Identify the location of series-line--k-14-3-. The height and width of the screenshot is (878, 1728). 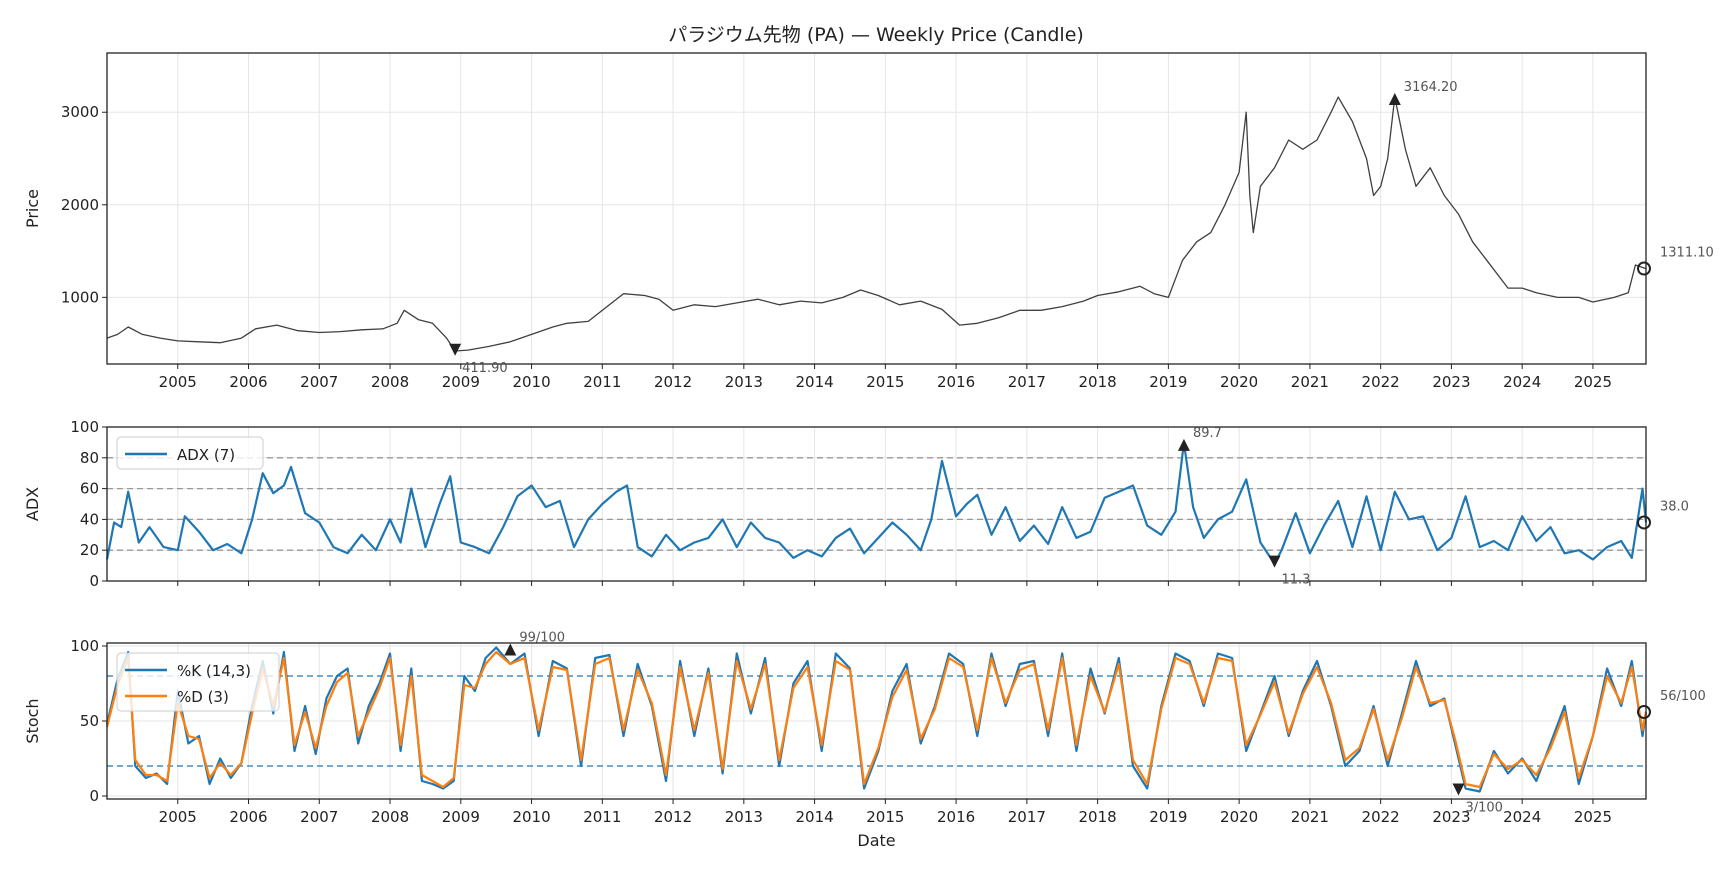
(876, 719).